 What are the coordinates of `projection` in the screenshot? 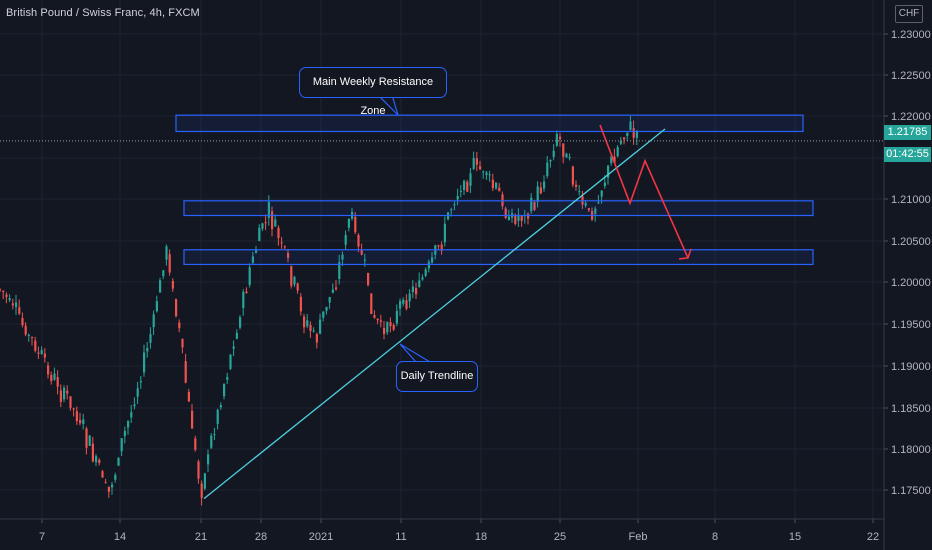 It's located at (645, 192).